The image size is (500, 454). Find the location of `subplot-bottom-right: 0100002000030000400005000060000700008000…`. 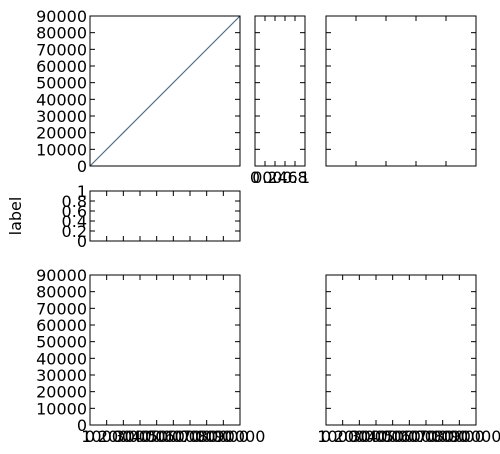

subplot-bottom-right: 0100002000030000400005000060000700008000… is located at coordinates (408, 360).